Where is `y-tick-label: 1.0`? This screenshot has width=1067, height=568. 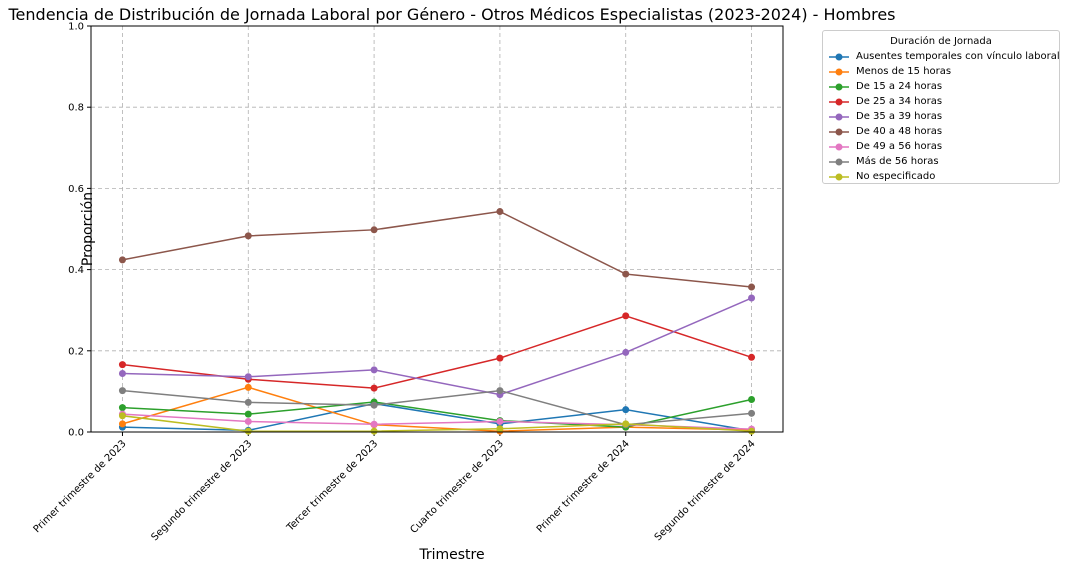
y-tick-label: 1.0 is located at coordinates (76, 27).